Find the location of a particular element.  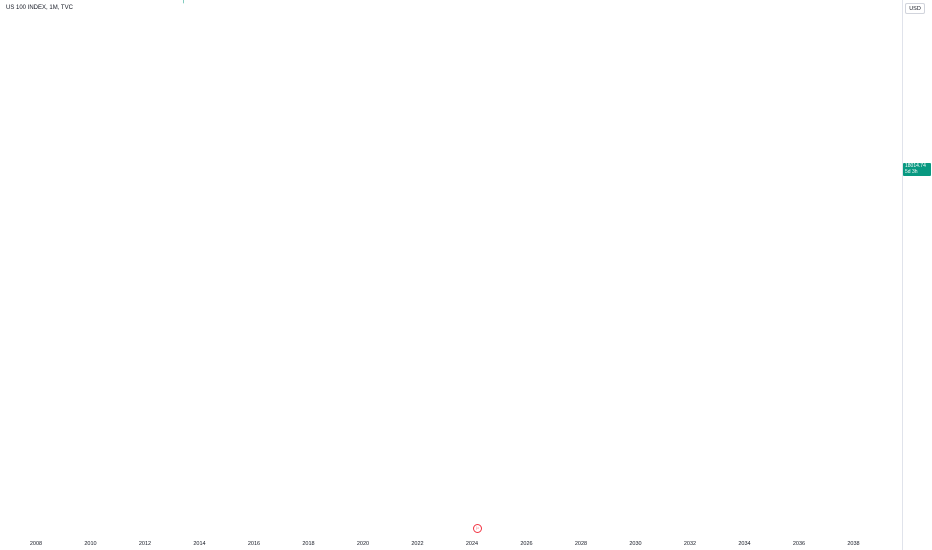

year-tick-label: 2028 is located at coordinates (581, 544).